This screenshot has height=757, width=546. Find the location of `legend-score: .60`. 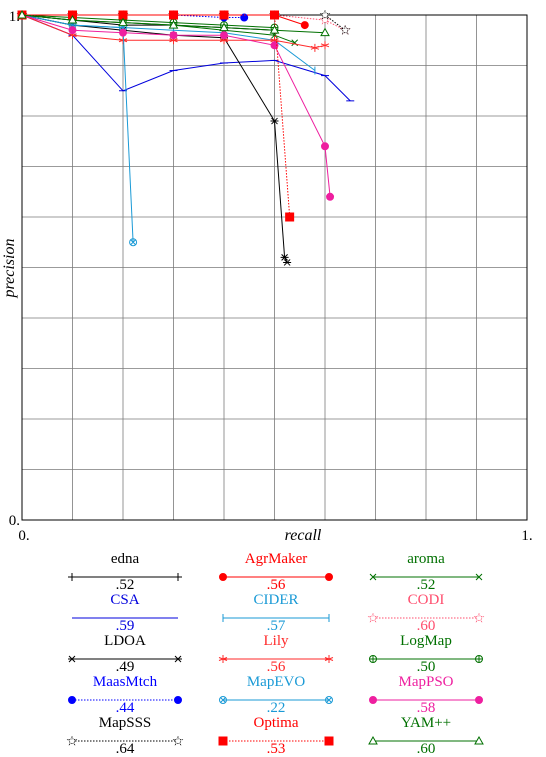

legend-score: .60 is located at coordinates (426, 626).